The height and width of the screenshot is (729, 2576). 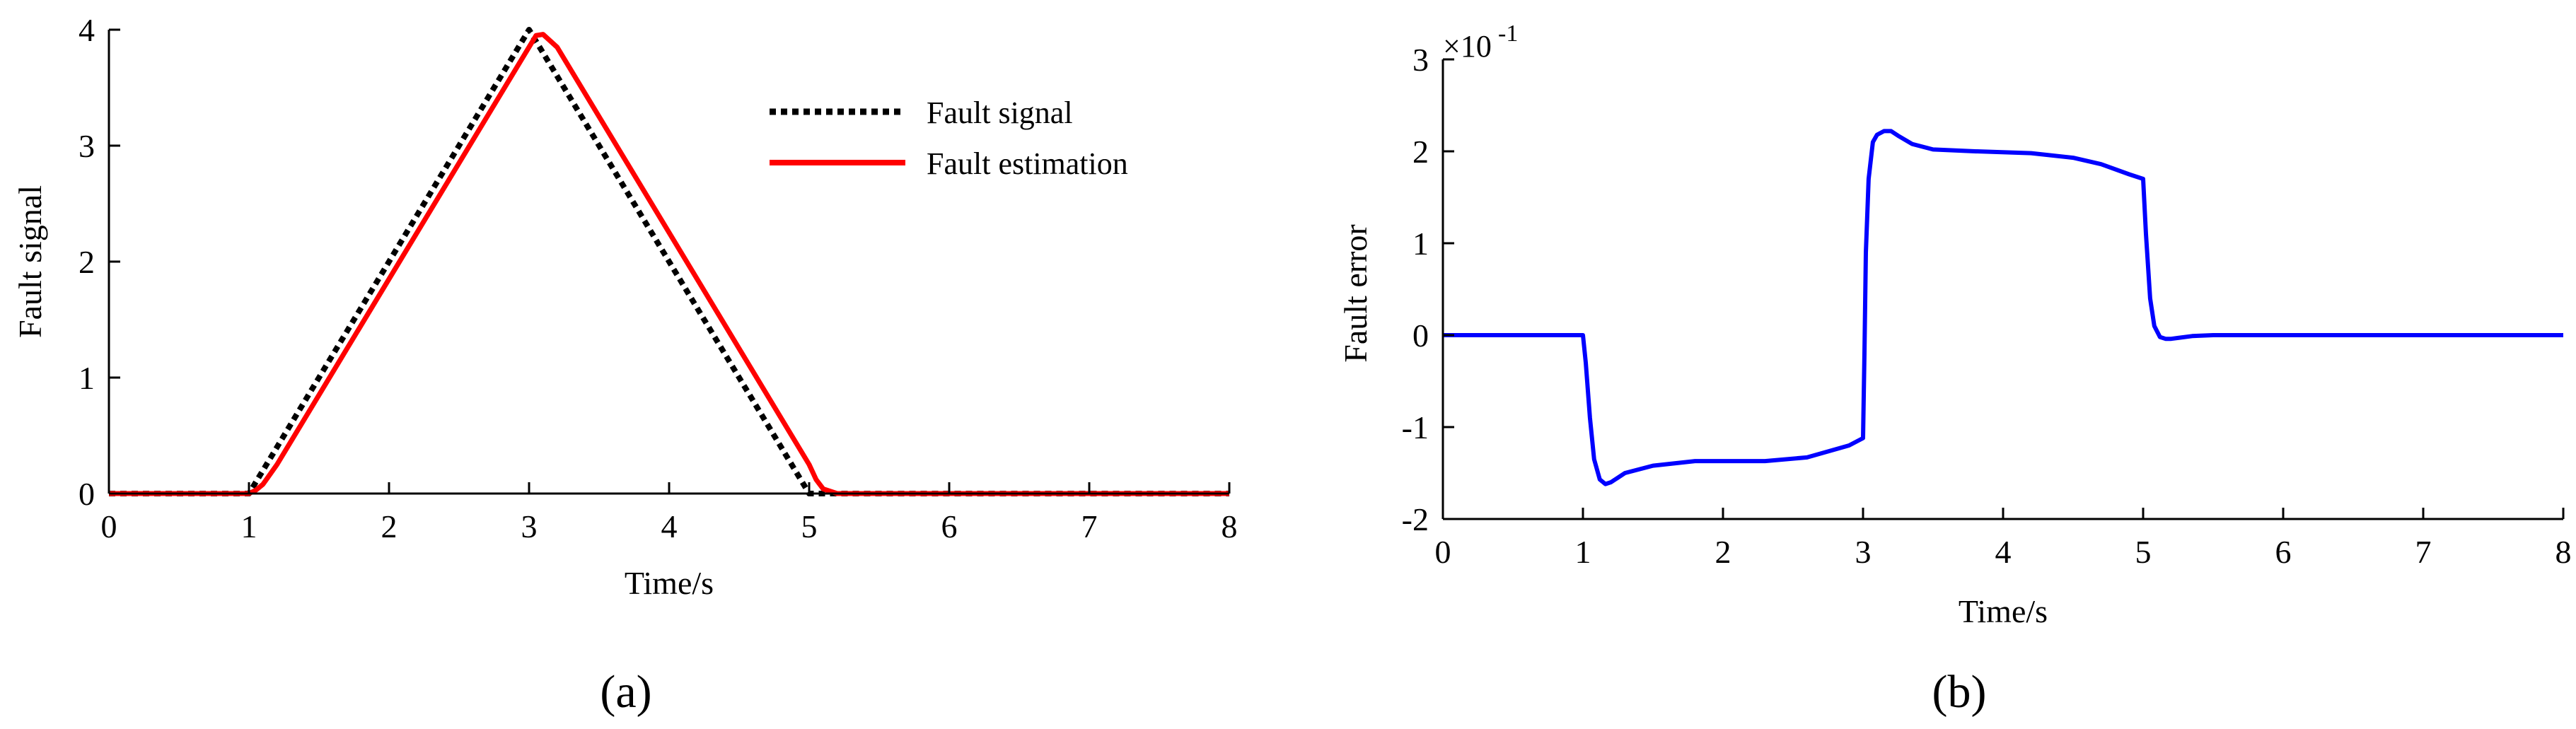 What do you see at coordinates (1415, 519) in the screenshot?
I see `y-tick-label-b: -2` at bounding box center [1415, 519].